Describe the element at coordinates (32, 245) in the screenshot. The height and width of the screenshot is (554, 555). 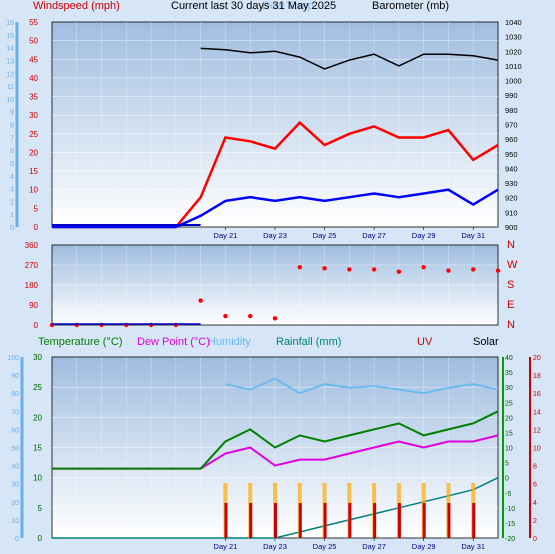
I see `direction-axis-label: 360` at that location.